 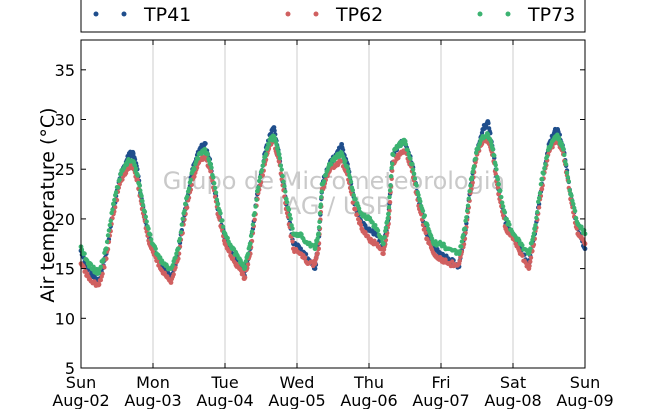 What do you see at coordinates (65, 269) in the screenshot?
I see `y-tick-label: 15` at bounding box center [65, 269].